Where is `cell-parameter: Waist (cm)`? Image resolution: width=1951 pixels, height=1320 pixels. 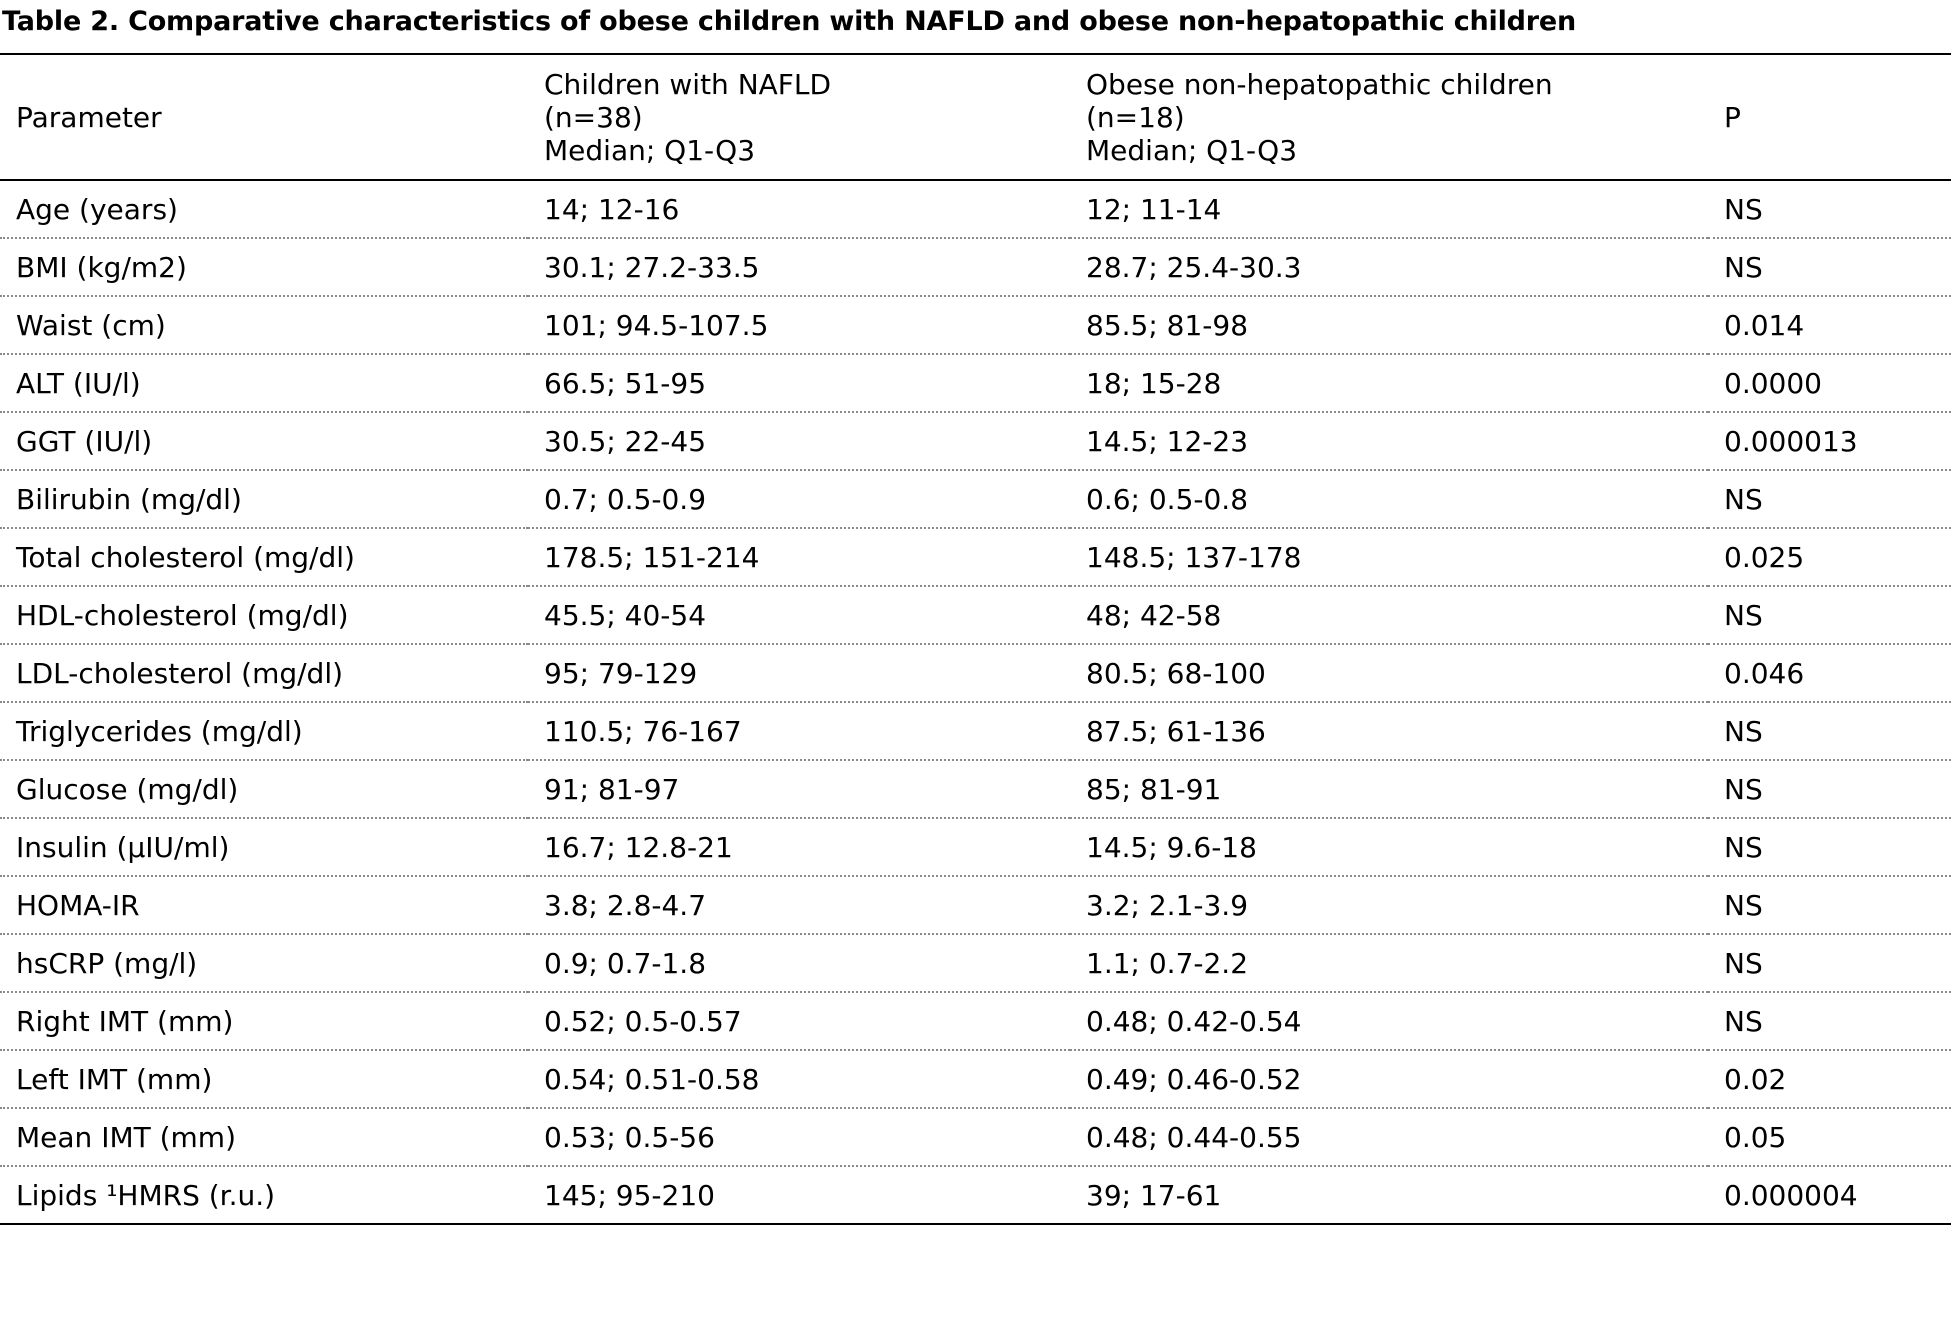
cell-parameter: Waist (cm) is located at coordinates (264, 325).